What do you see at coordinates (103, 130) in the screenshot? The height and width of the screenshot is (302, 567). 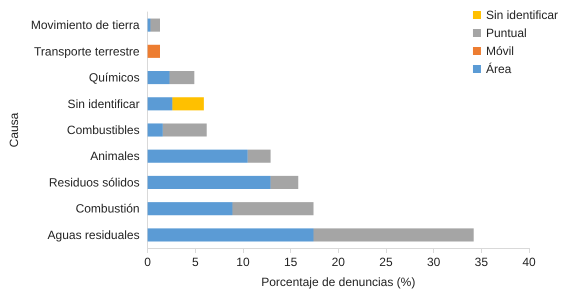 I see `y-tick-label: Combustibles` at bounding box center [103, 130].